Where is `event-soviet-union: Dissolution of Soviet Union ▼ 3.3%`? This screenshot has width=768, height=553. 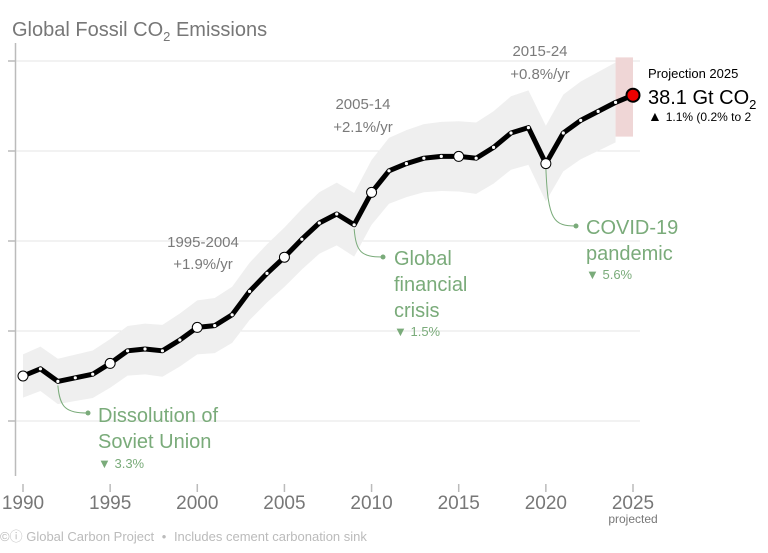
event-soviet-union: Dissolution of Soviet Union ▼ 3.3% is located at coordinates (158, 438).